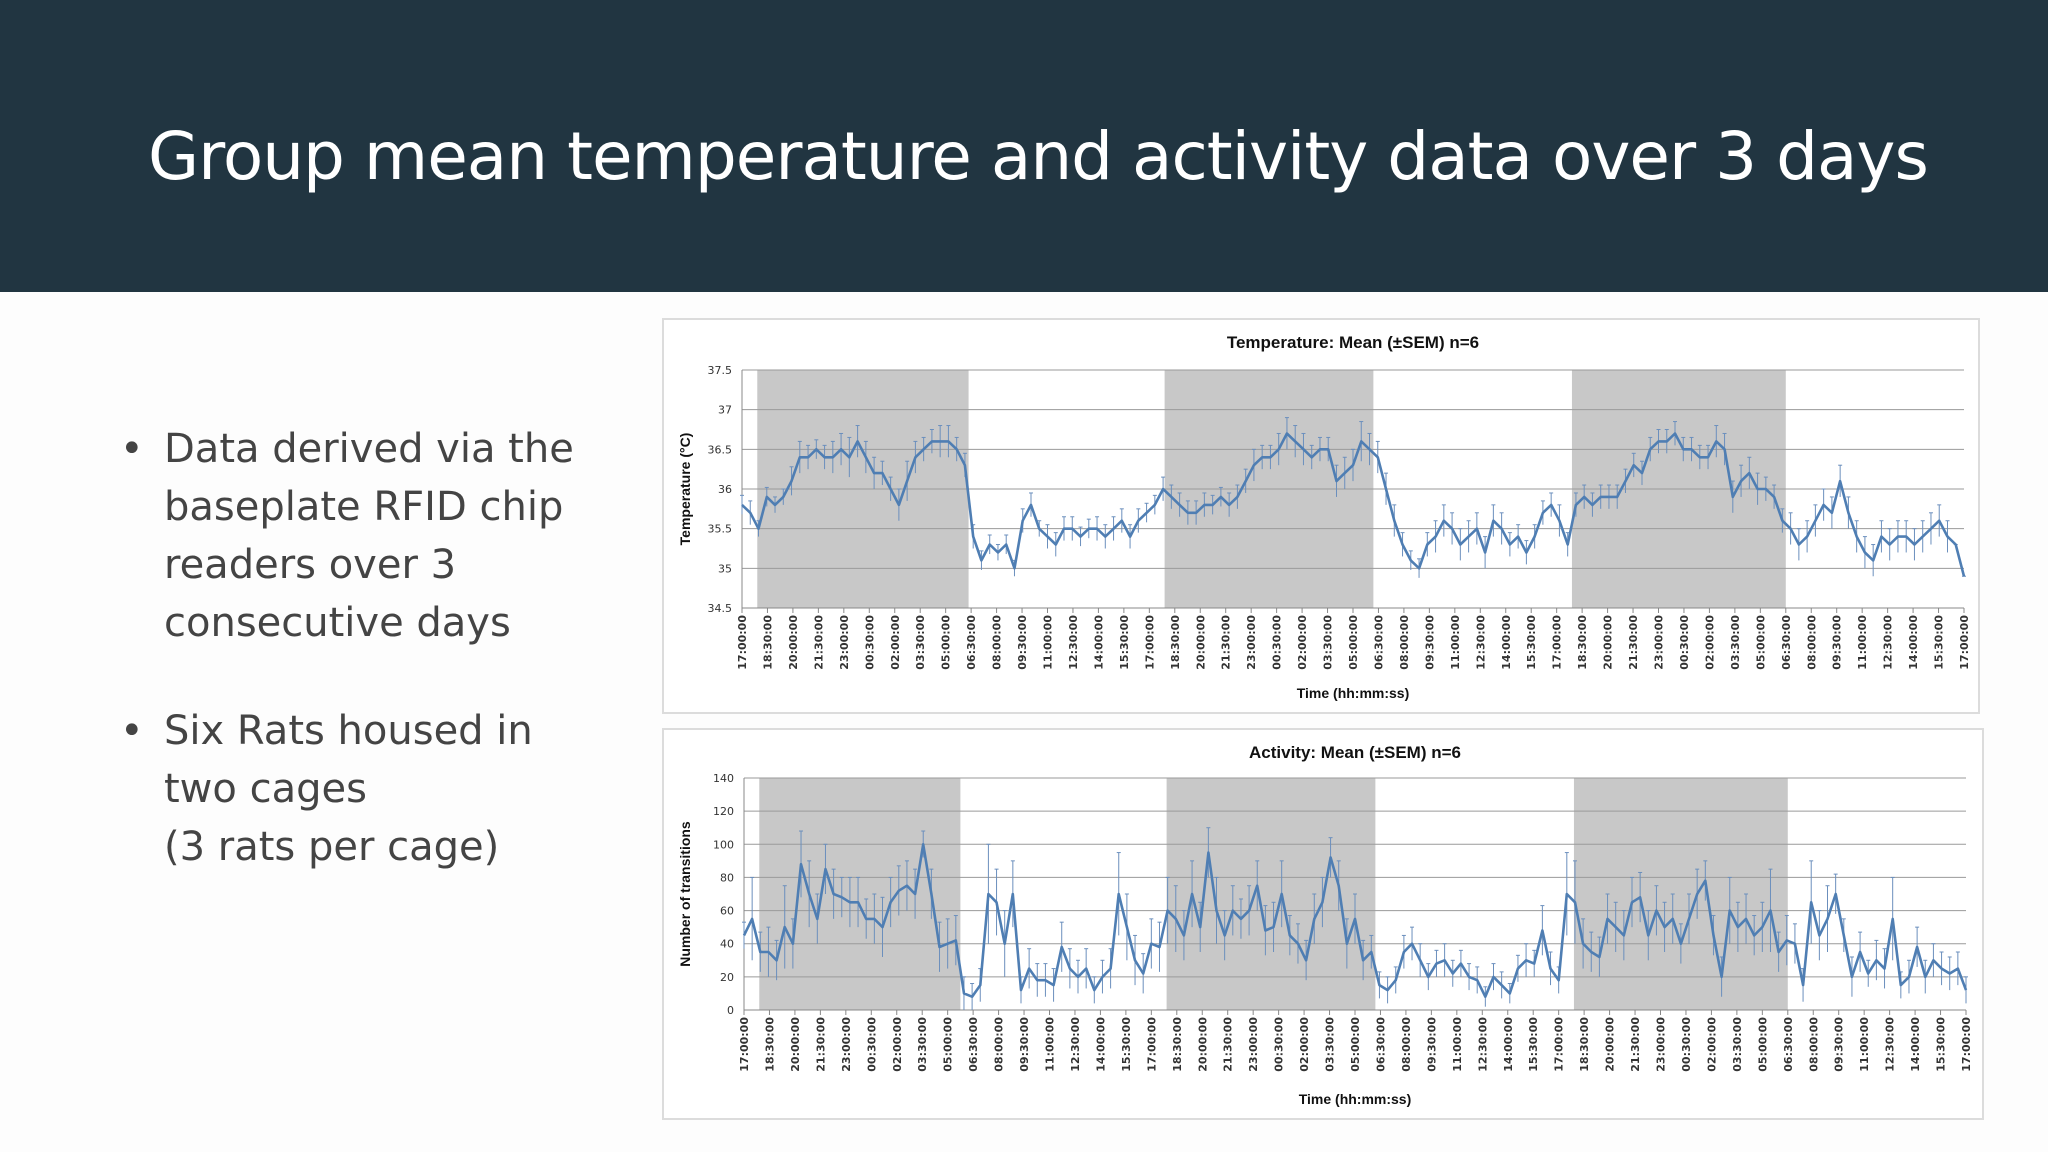 Image resolution: width=2048 pixels, height=1152 pixels. I want to click on chart-title: Temperature: Mean (±SEM) n=6, so click(1353, 342).